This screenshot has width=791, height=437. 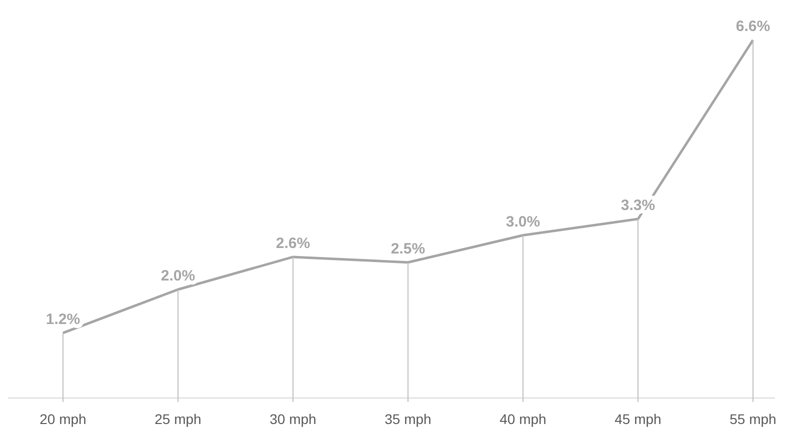 What do you see at coordinates (408, 249) in the screenshot?
I see `data-label: 2.5%` at bounding box center [408, 249].